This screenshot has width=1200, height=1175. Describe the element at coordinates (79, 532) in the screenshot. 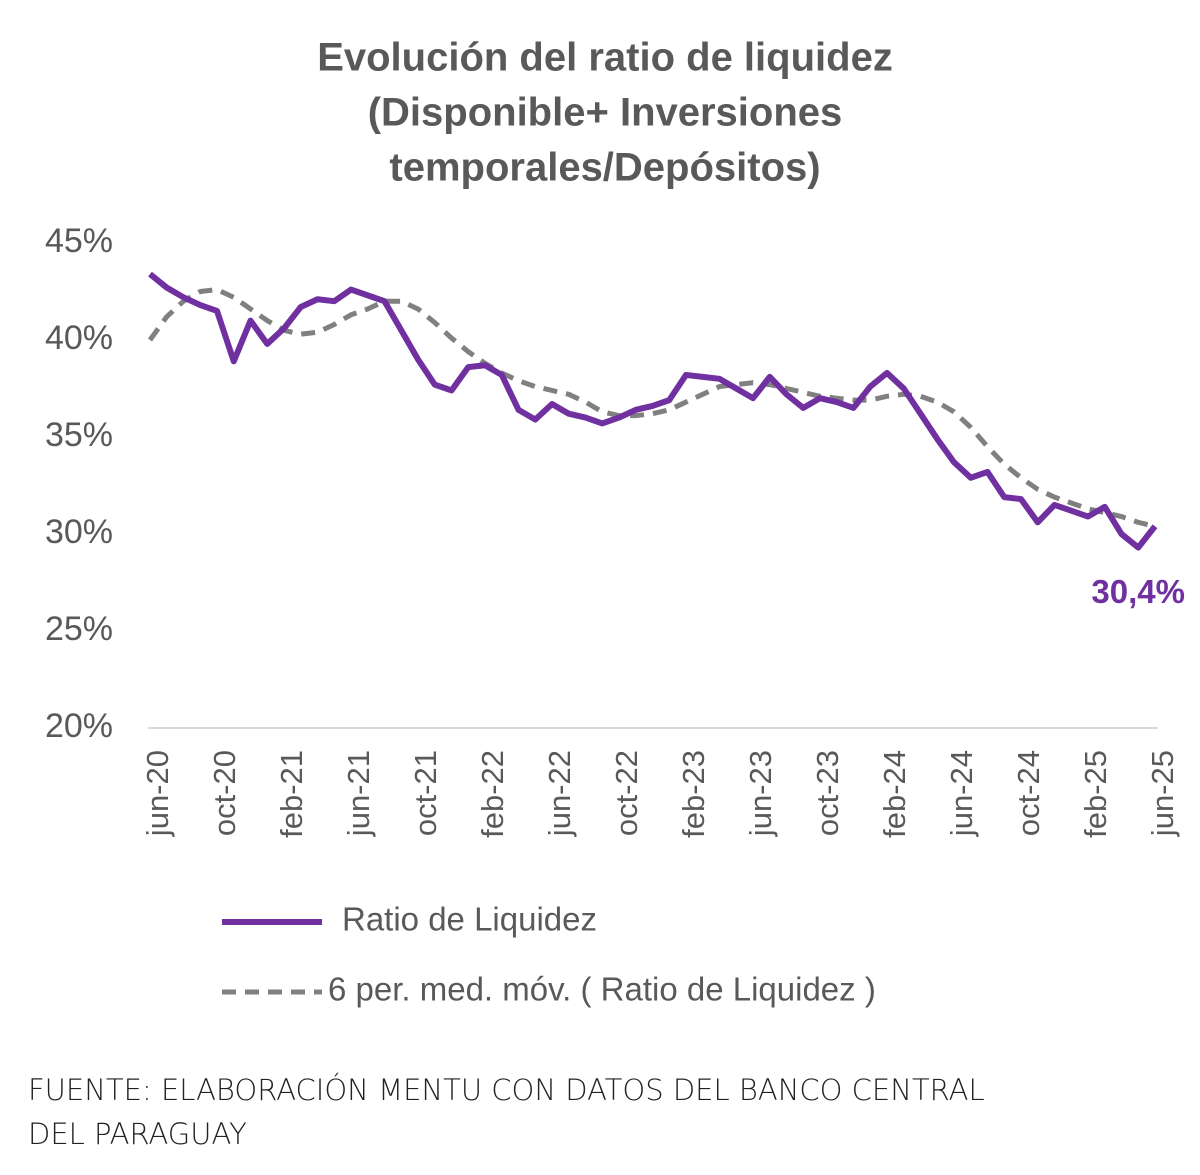

I see `y-tick-label: 30%` at that location.